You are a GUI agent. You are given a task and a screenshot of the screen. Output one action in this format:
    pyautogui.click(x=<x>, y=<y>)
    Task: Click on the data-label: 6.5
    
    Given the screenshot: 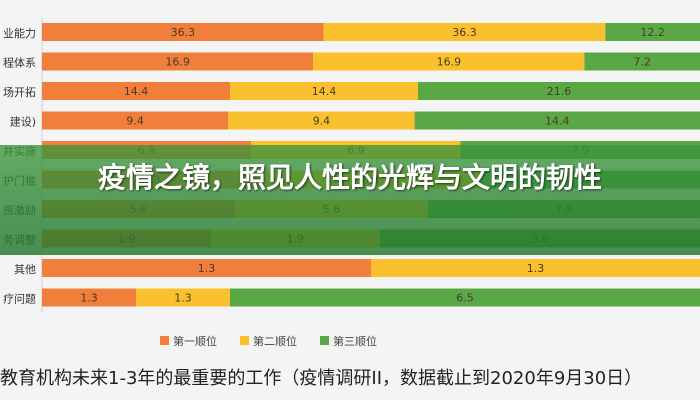 What is the action you would take?
    pyautogui.click(x=465, y=298)
    